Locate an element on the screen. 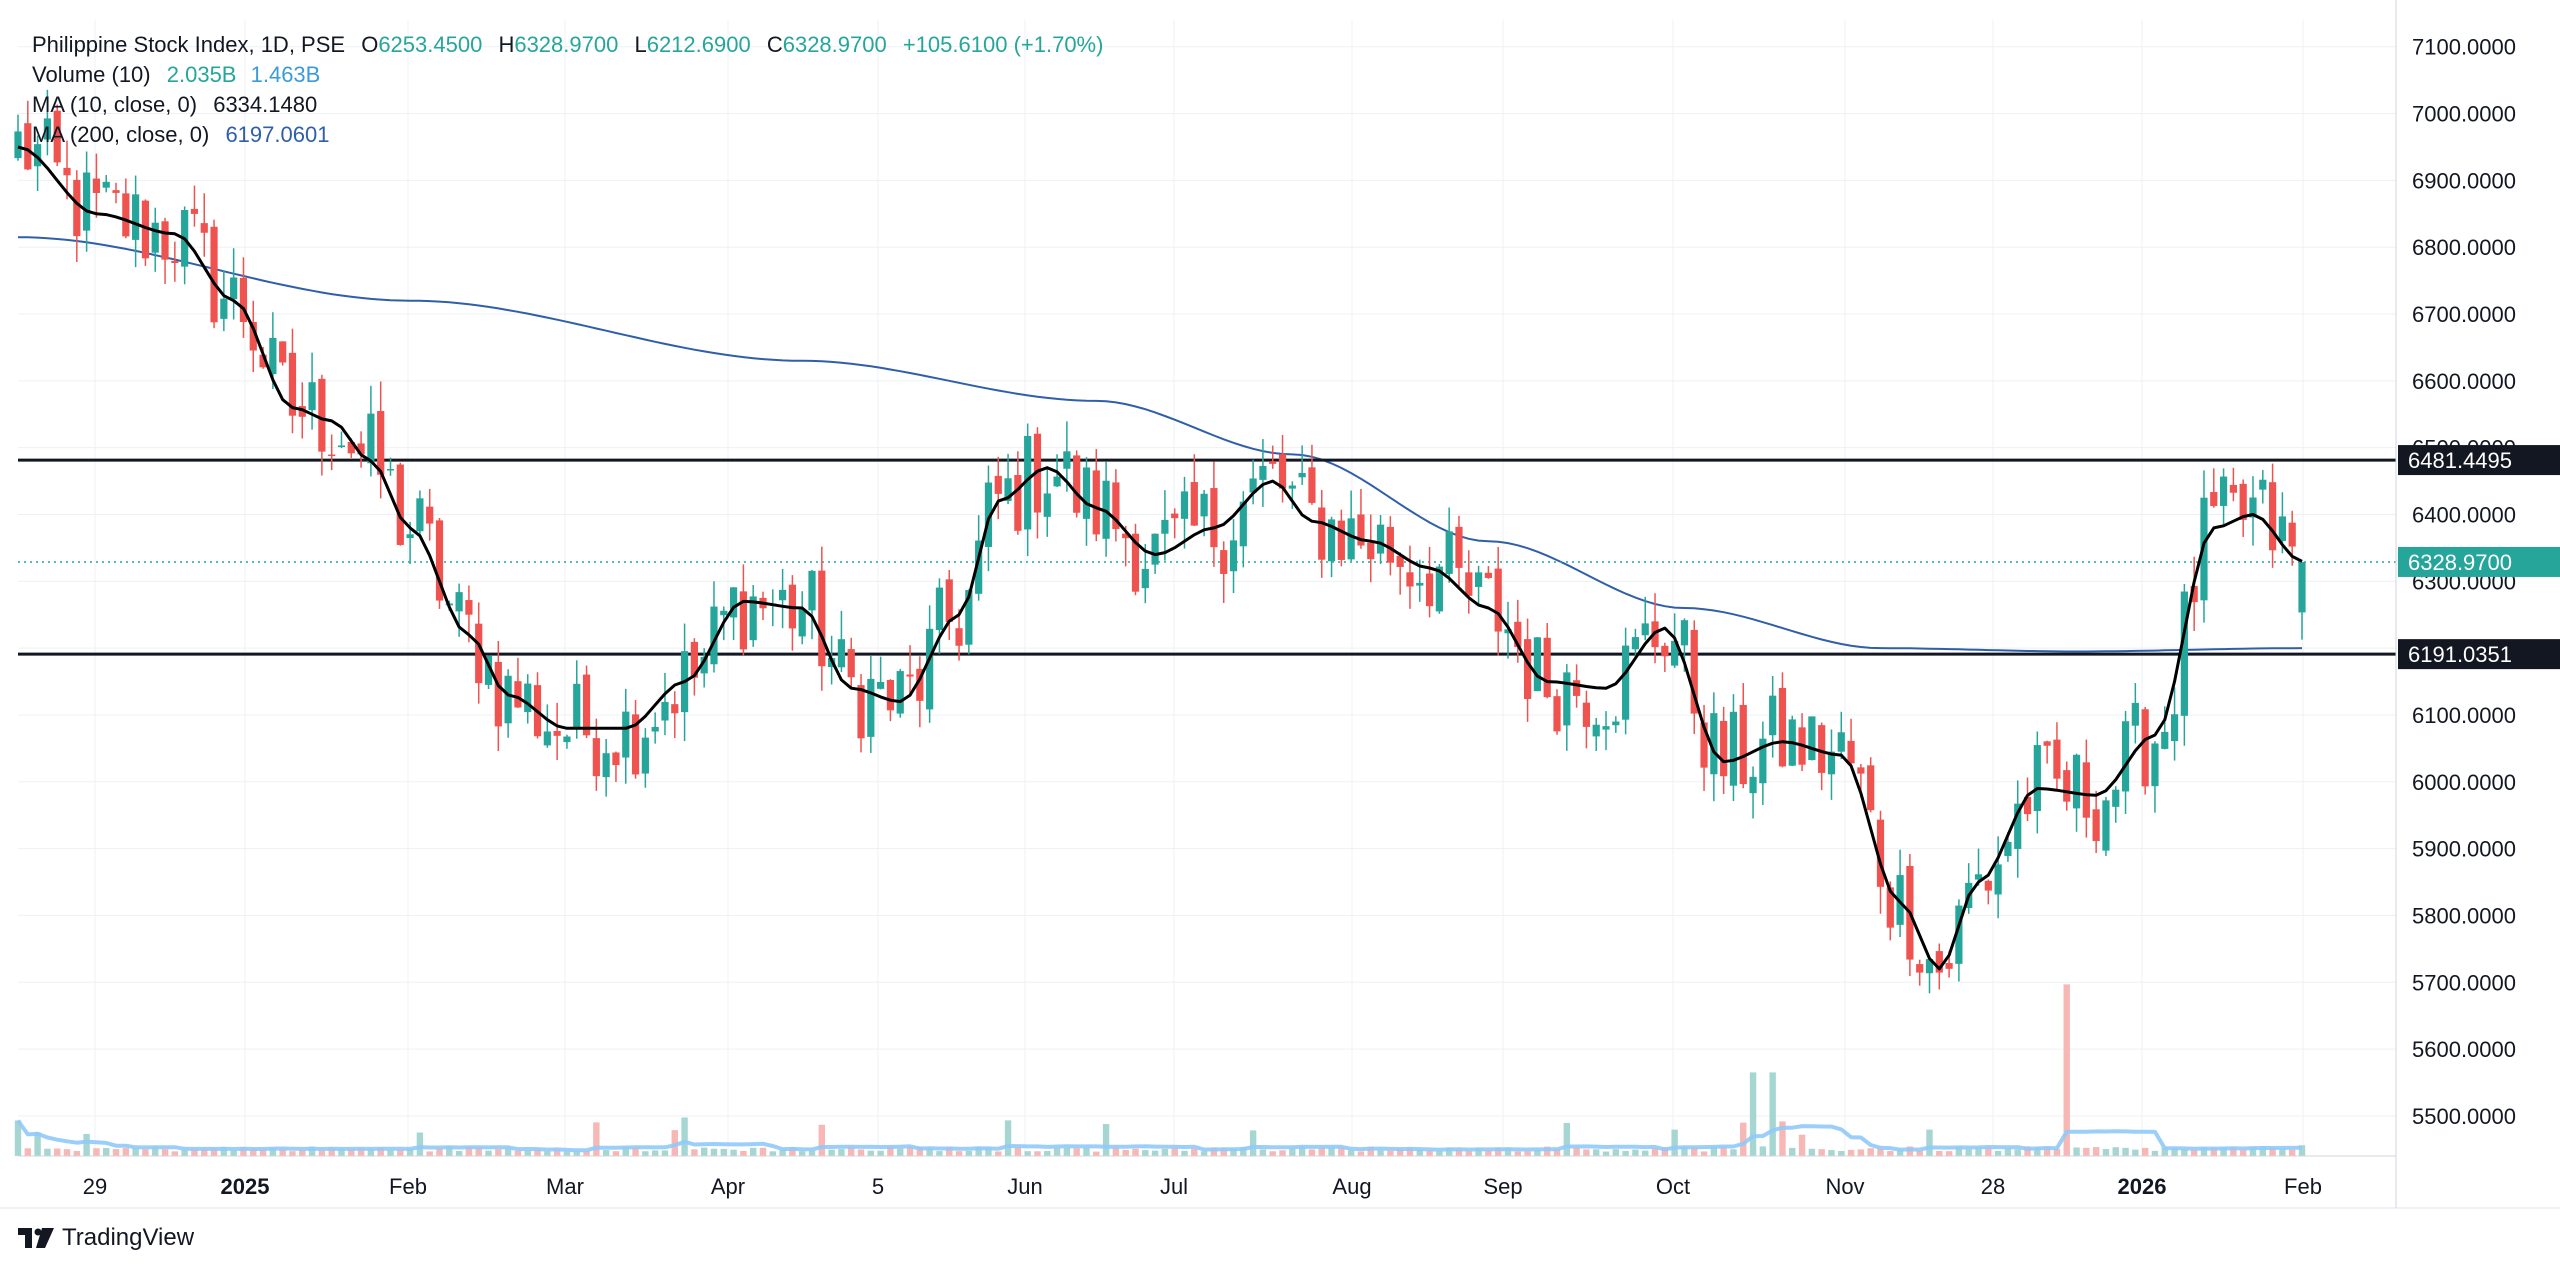  last-price-label-bg is located at coordinates (2479, 561).